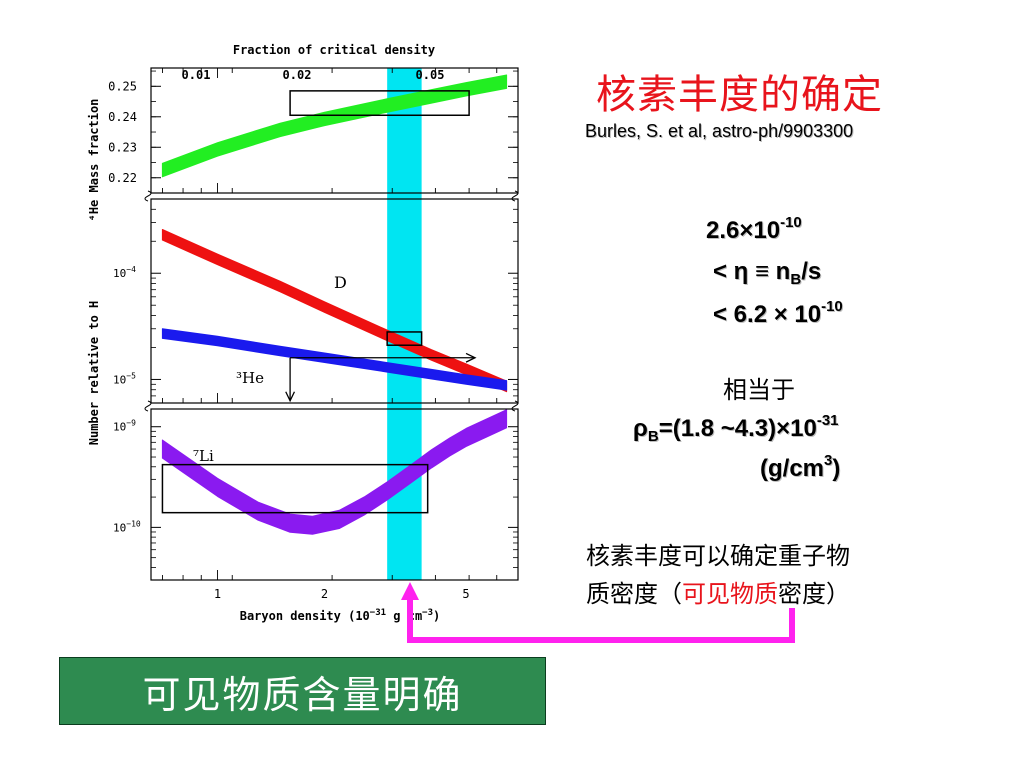 Image resolution: width=1024 pixels, height=768 pixels. I want to click on y-tick-label-0-2: 0.23, so click(122, 147).